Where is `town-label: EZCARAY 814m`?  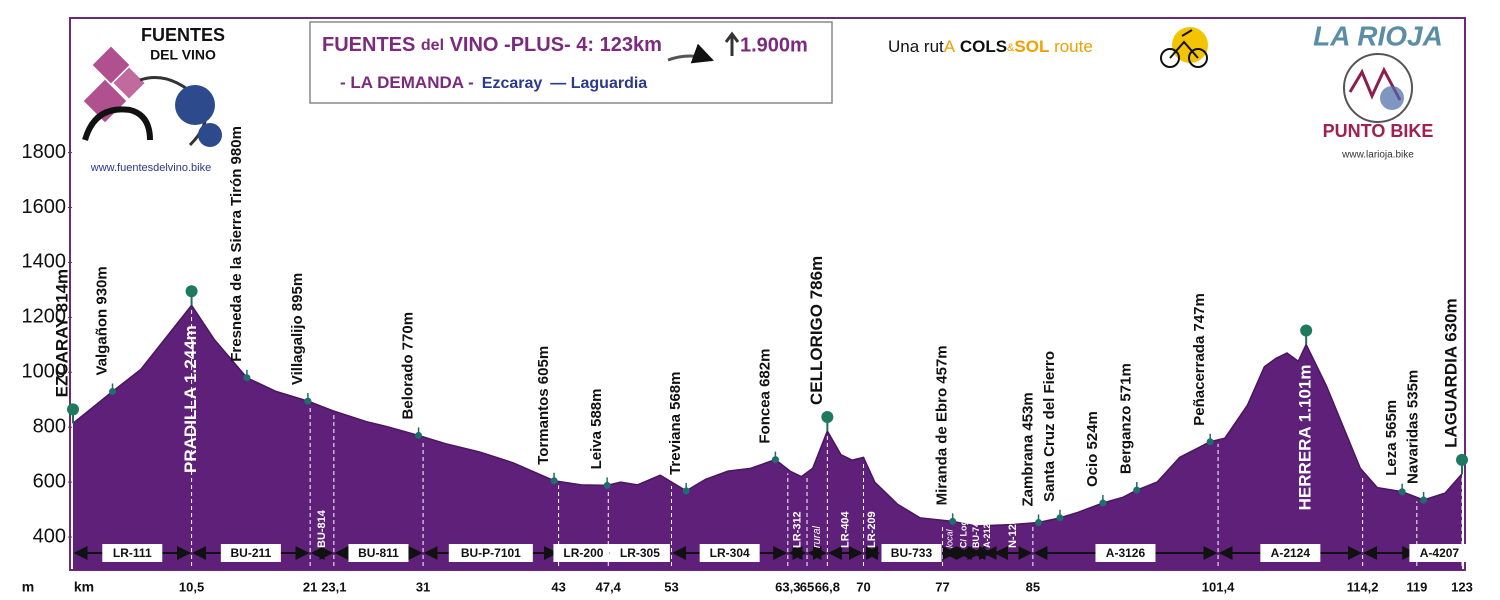 town-label: EZCARAY 814m is located at coordinates (61, 333).